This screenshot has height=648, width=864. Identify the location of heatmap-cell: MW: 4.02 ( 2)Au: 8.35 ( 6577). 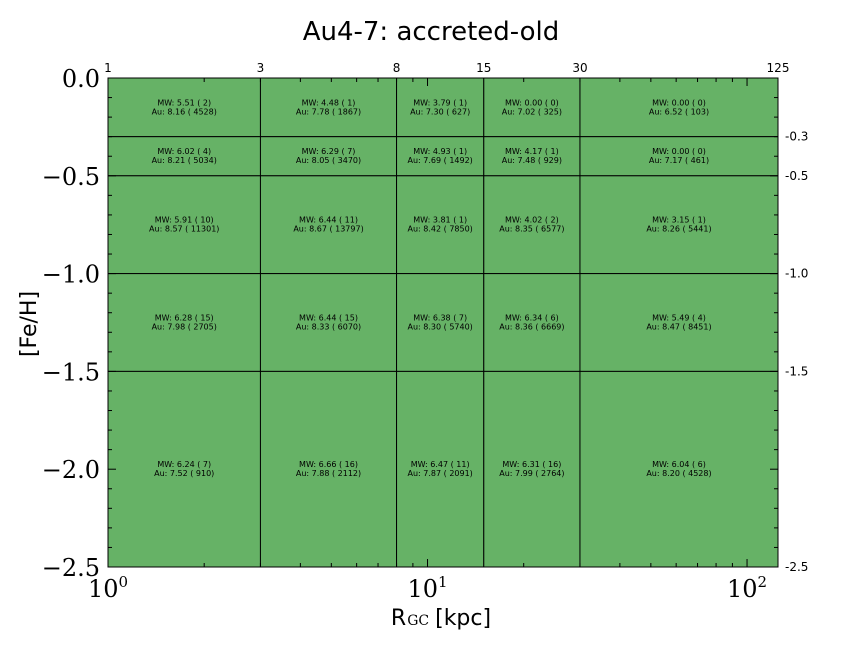
(532, 225).